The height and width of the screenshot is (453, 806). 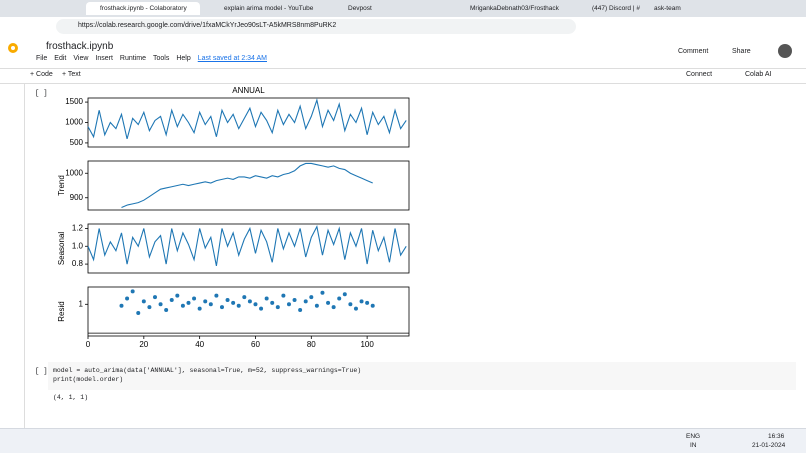 I want to click on avatar, so click(x=785, y=51).